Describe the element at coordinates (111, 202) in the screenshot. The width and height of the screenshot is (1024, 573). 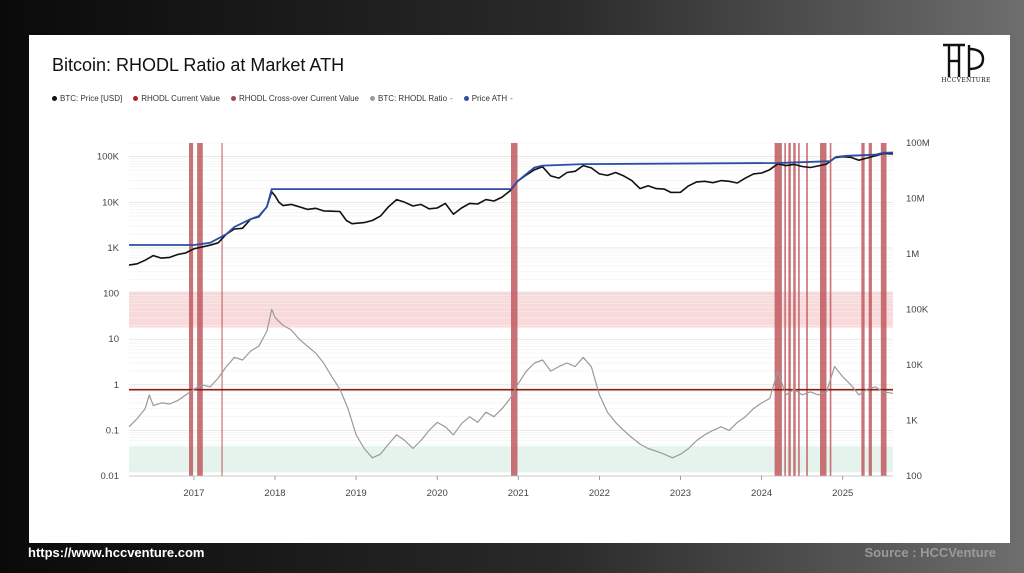
I see `y-left-tick-label: 10K` at that location.